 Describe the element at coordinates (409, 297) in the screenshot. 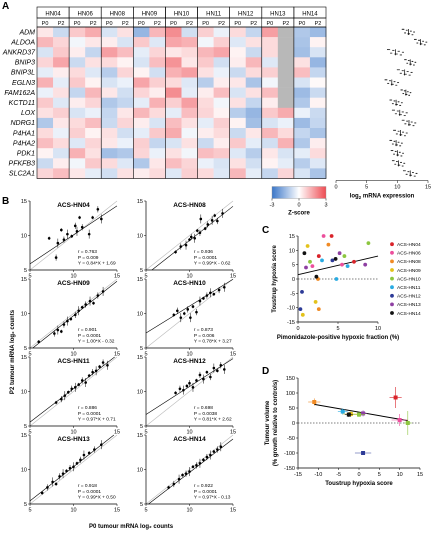

I see `legend-label: ACS-HN12` at that location.